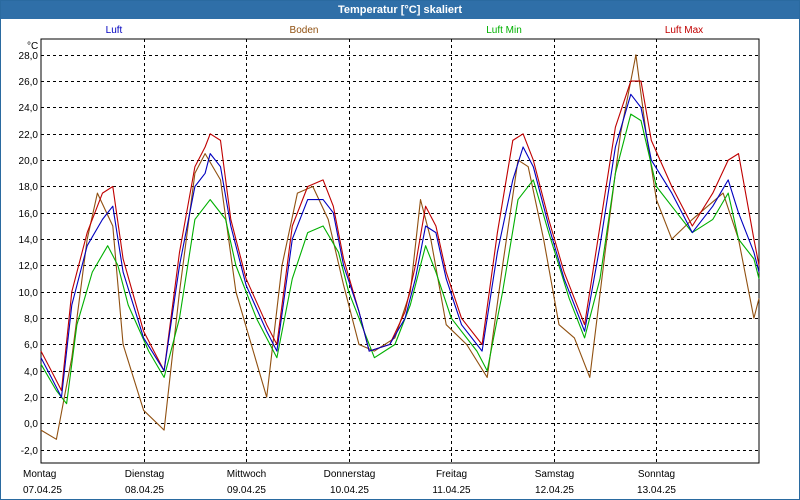  I want to click on y-tick-label: 6,0, so click(31, 345).